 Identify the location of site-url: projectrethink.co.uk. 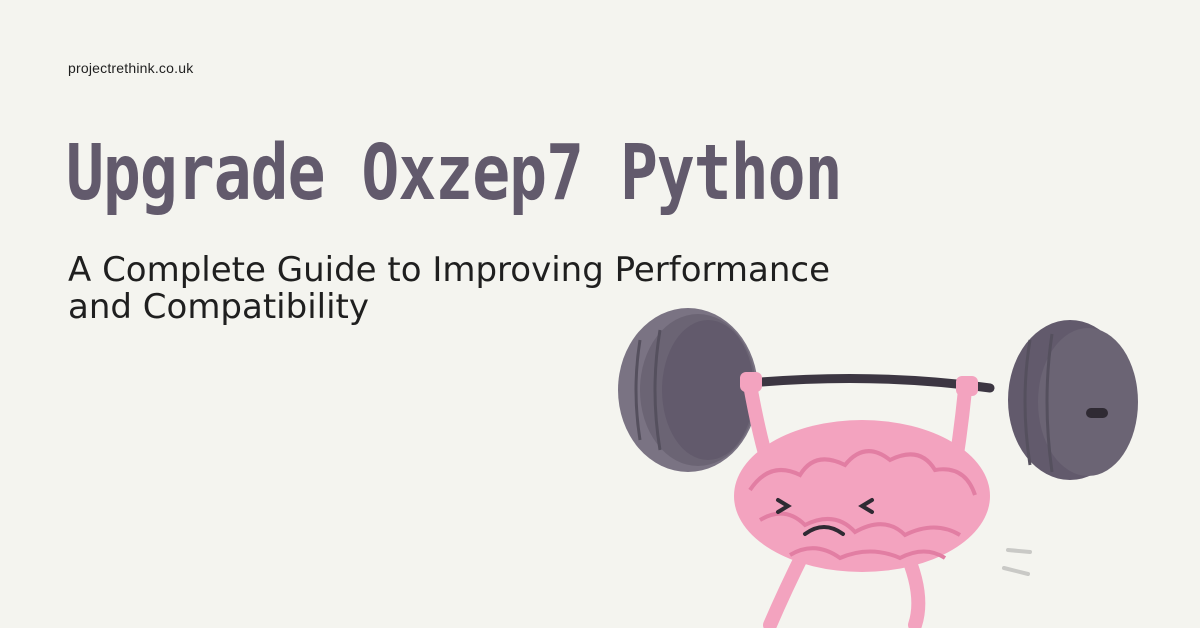
(131, 68).